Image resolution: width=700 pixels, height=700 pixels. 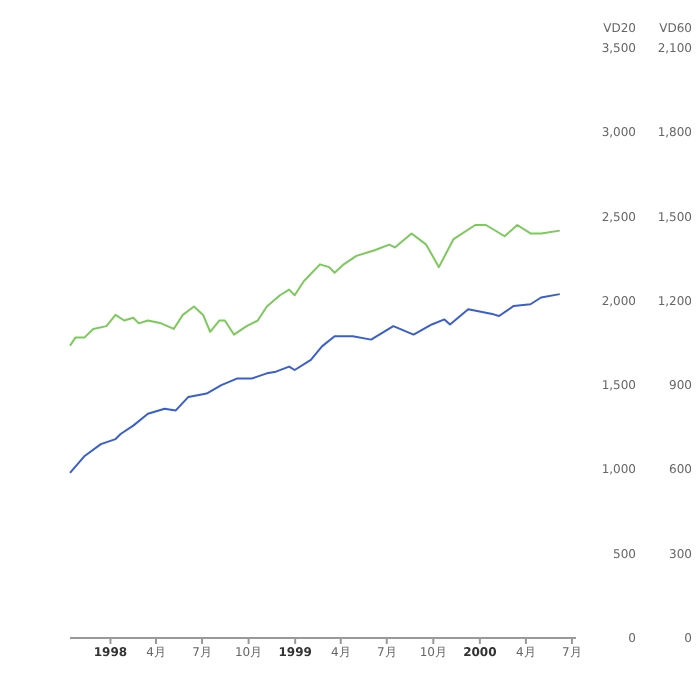 I want to click on line-series, so click(x=315, y=285).